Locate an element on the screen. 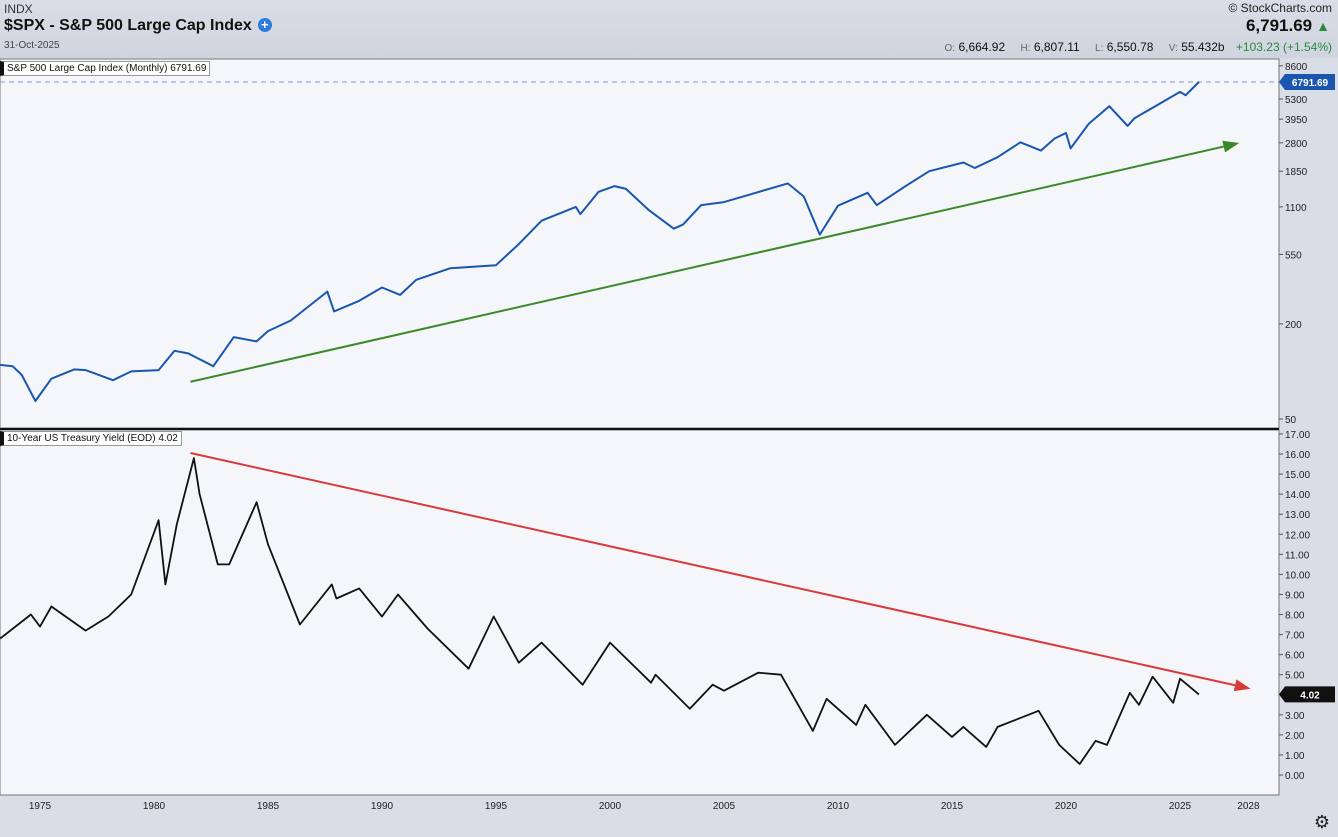  x-tick-label: 1995 is located at coordinates (496, 806).